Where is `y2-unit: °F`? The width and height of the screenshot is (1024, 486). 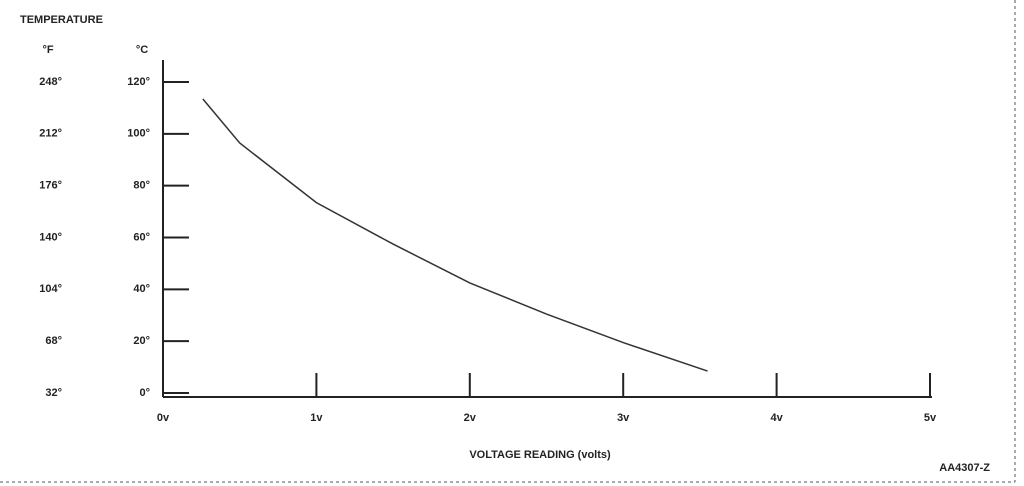 y2-unit: °F is located at coordinates (47, 50).